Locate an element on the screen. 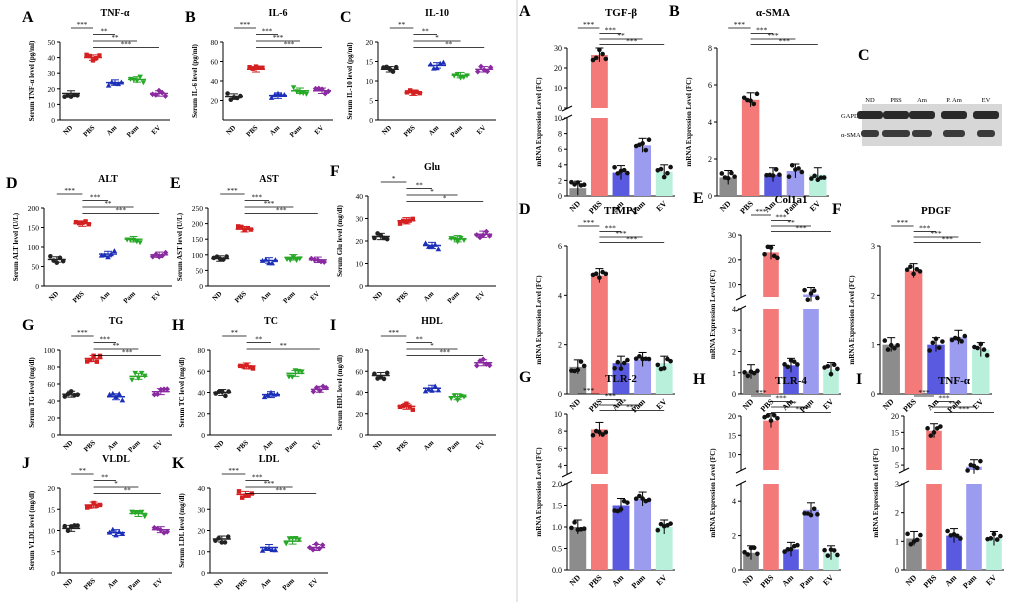 This screenshot has height=602, width=1024. panel-letter: E is located at coordinates (698, 198).